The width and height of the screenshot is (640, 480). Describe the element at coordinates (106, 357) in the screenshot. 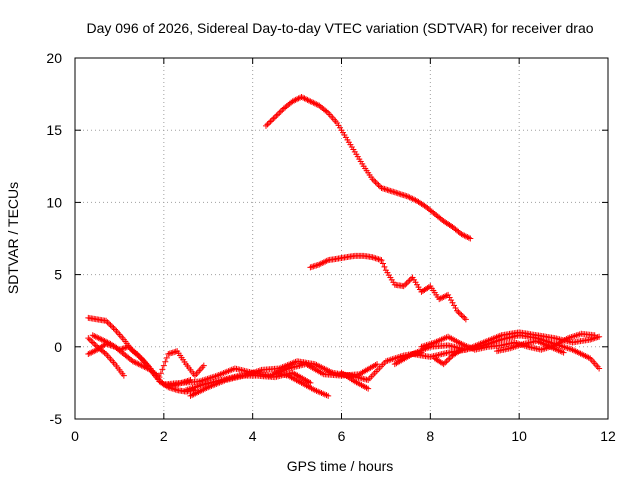

I see `series-arc-c` at that location.